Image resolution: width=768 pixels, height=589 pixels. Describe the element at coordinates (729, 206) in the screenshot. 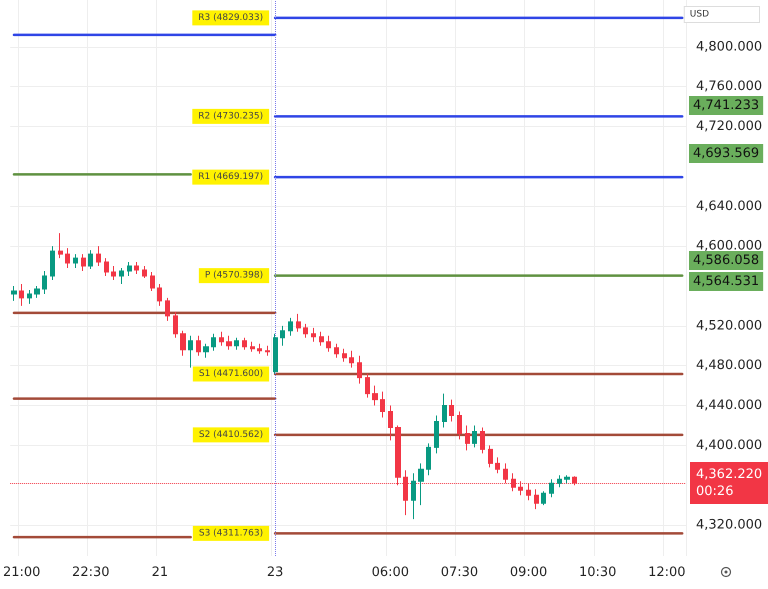

I see `y-tick-label: 4,640.000` at that location.